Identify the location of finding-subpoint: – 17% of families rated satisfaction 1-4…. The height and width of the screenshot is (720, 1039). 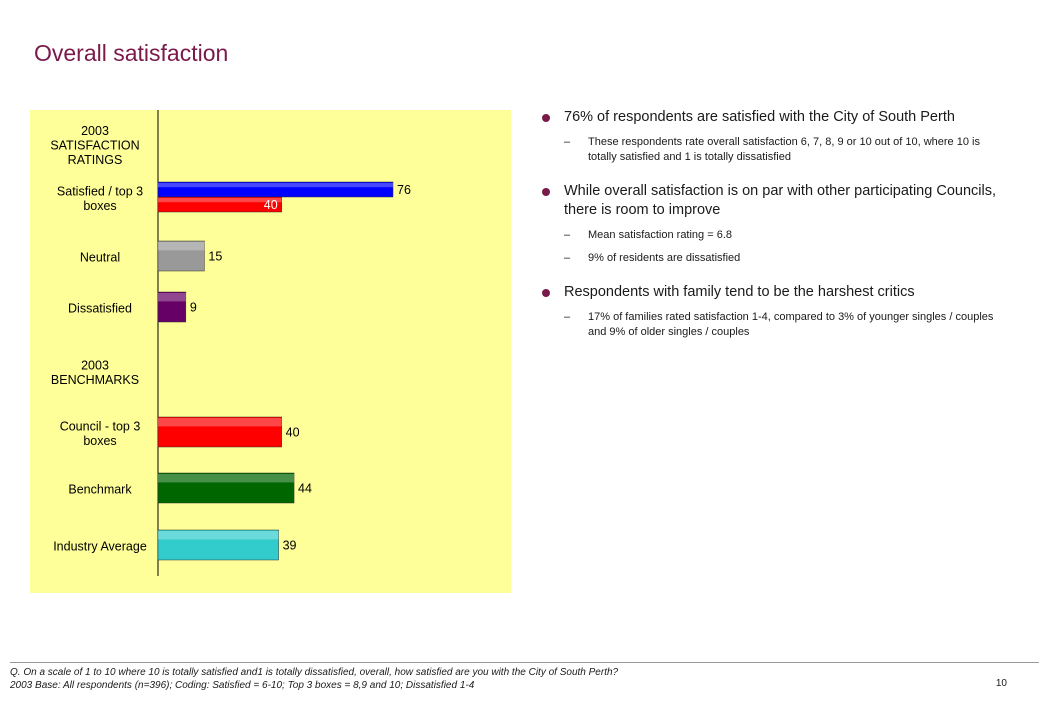
(775, 324).